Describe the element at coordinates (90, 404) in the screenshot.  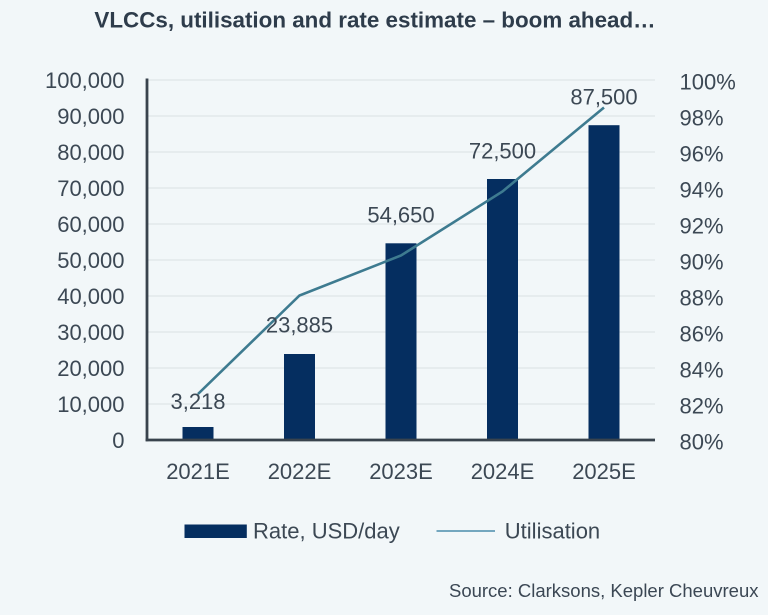
I see `svg-text: 10,000` at that location.